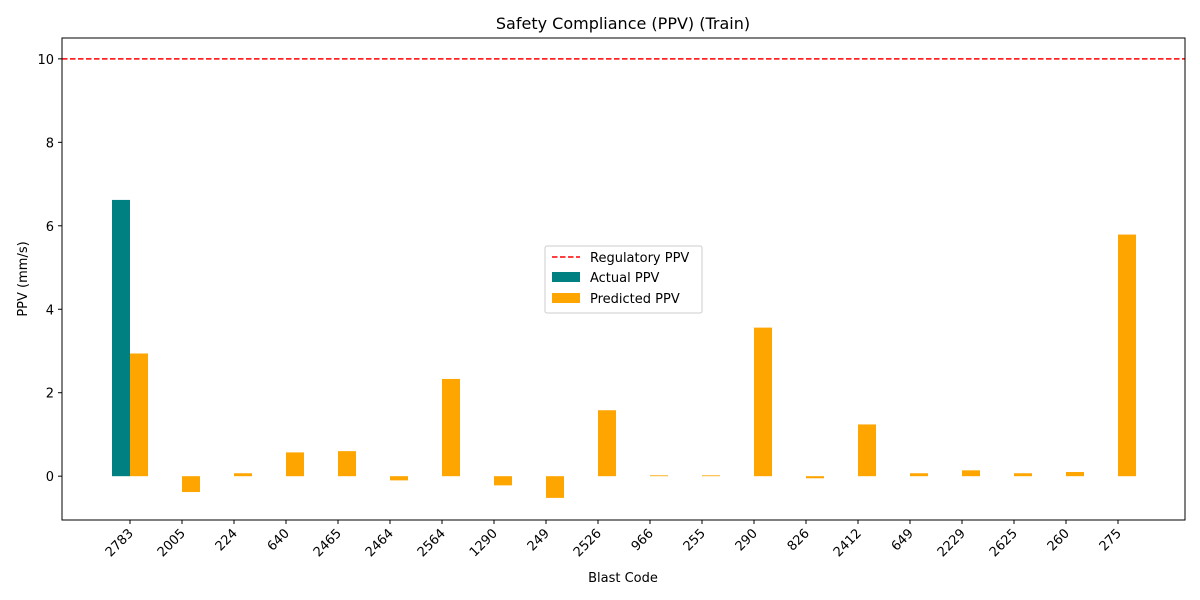 The width and height of the screenshot is (1200, 600). What do you see at coordinates (952, 543) in the screenshot?
I see `x-tick-label: 2229` at bounding box center [952, 543].